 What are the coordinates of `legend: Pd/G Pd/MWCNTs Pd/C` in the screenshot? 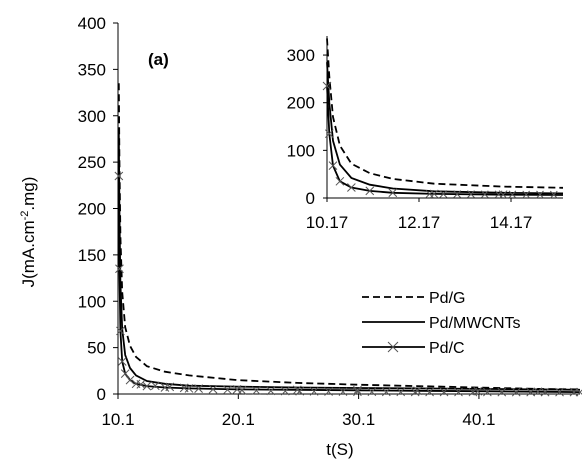 It's located at (441, 323).